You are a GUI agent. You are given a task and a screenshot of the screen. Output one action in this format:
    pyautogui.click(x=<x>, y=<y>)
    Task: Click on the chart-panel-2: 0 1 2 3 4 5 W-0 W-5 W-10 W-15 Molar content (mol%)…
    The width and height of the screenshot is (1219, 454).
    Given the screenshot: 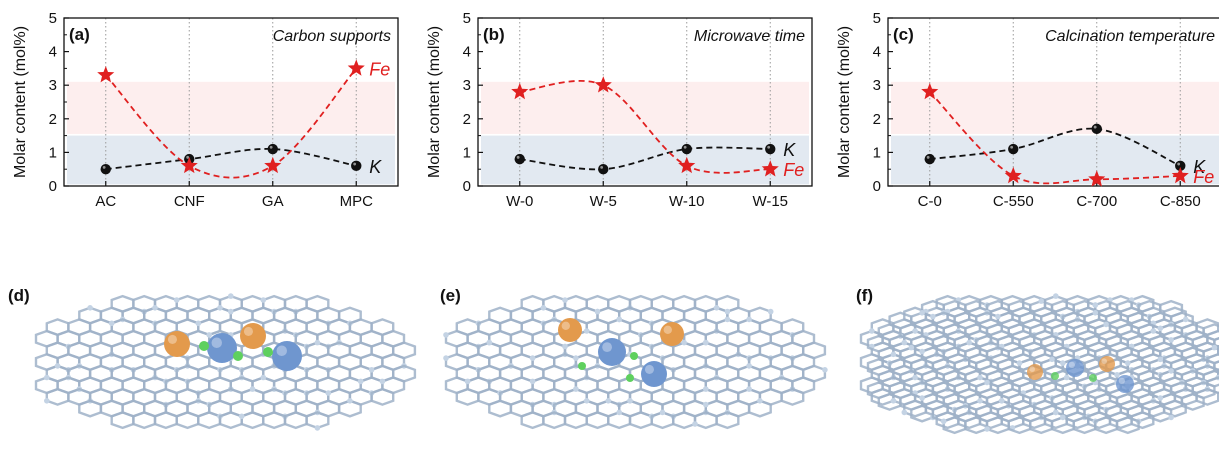 What is the action you would take?
    pyautogui.click(x=619, y=110)
    